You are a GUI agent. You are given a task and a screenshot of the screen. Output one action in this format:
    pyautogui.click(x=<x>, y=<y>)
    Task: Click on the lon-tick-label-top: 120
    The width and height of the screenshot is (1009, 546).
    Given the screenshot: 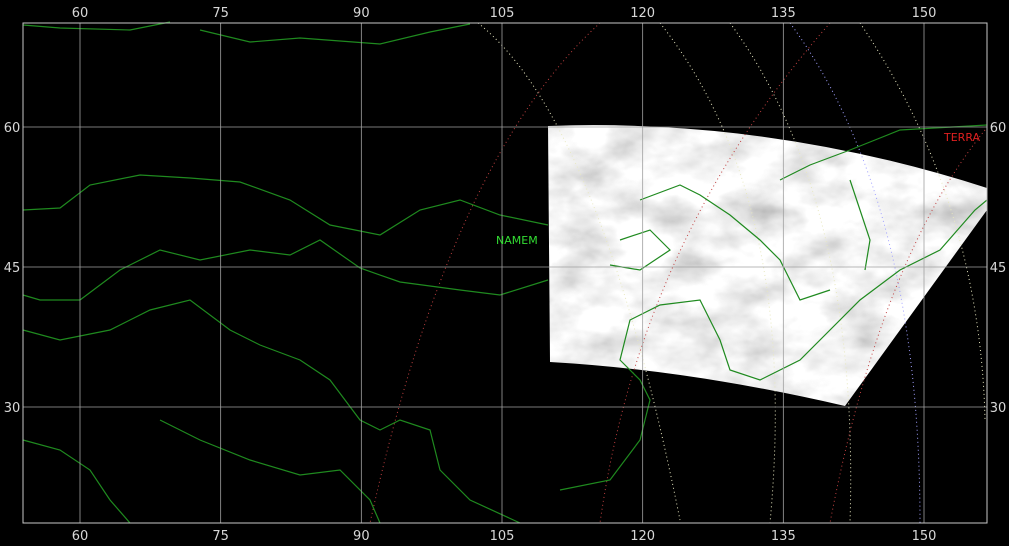 What is the action you would take?
    pyautogui.click(x=642, y=13)
    